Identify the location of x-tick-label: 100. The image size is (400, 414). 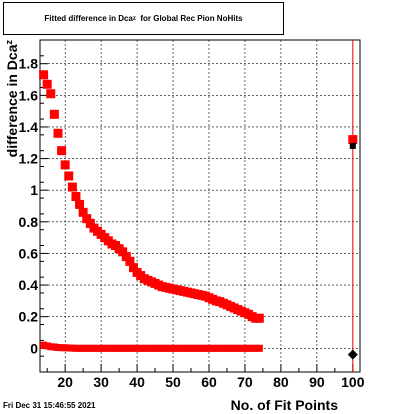
(353, 382).